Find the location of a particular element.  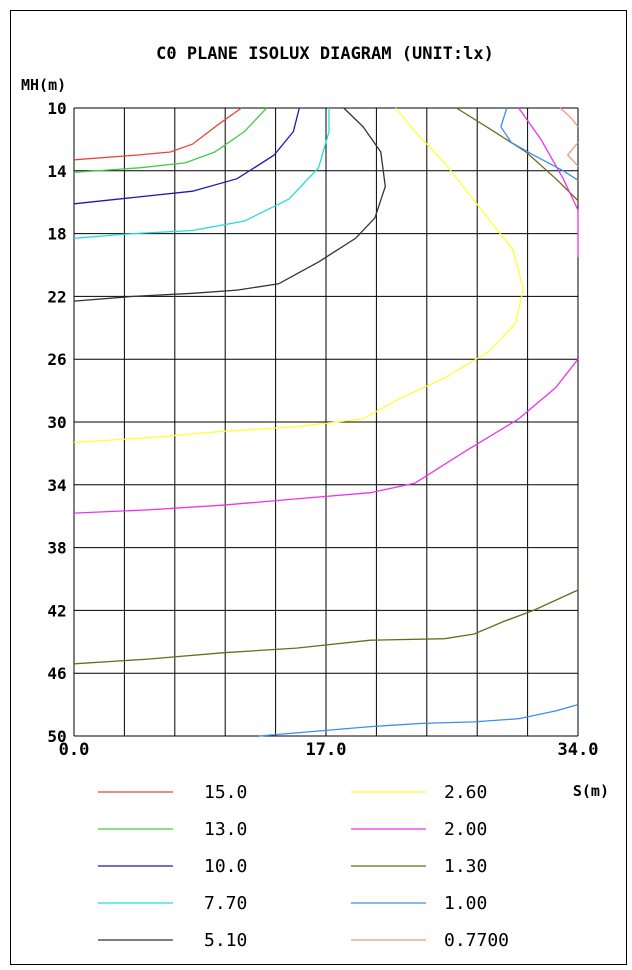

isolux-curve-15.0 is located at coordinates (157, 134).